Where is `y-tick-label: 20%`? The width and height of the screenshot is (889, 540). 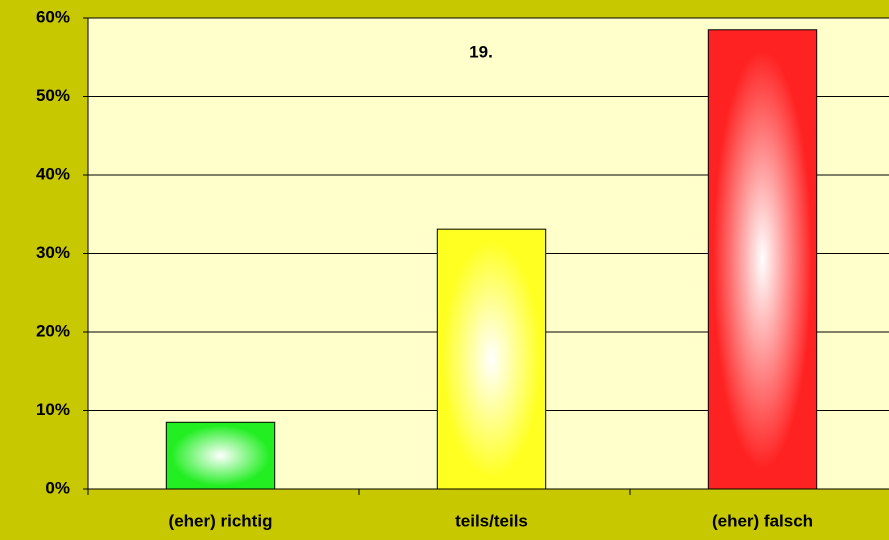
y-tick-label: 20% is located at coordinates (53, 330).